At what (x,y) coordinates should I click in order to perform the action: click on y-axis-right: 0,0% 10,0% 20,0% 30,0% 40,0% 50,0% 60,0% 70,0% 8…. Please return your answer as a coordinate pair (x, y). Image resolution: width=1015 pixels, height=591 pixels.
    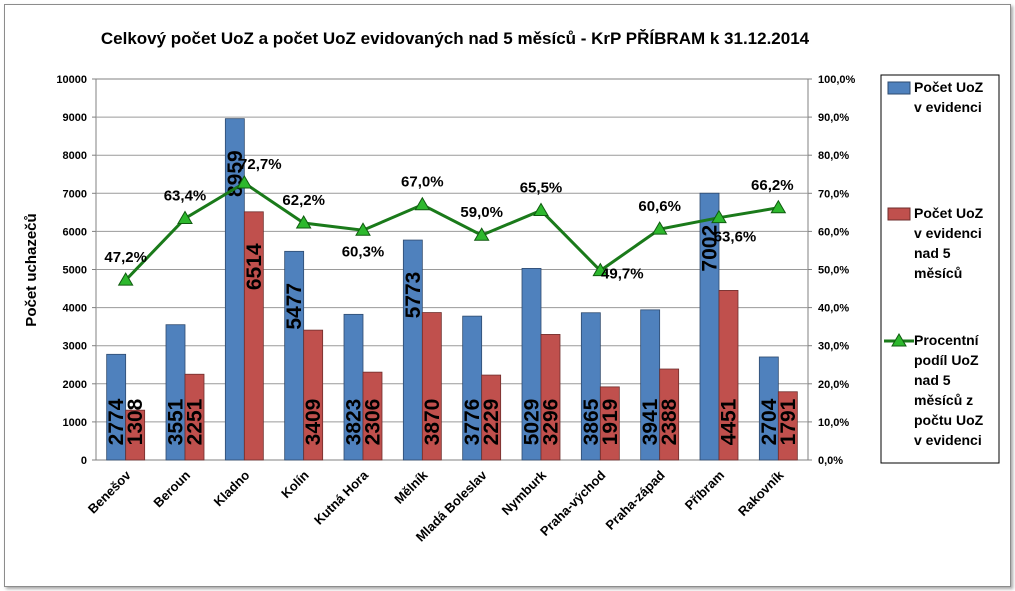
    Looking at the image, I should click on (832, 270).